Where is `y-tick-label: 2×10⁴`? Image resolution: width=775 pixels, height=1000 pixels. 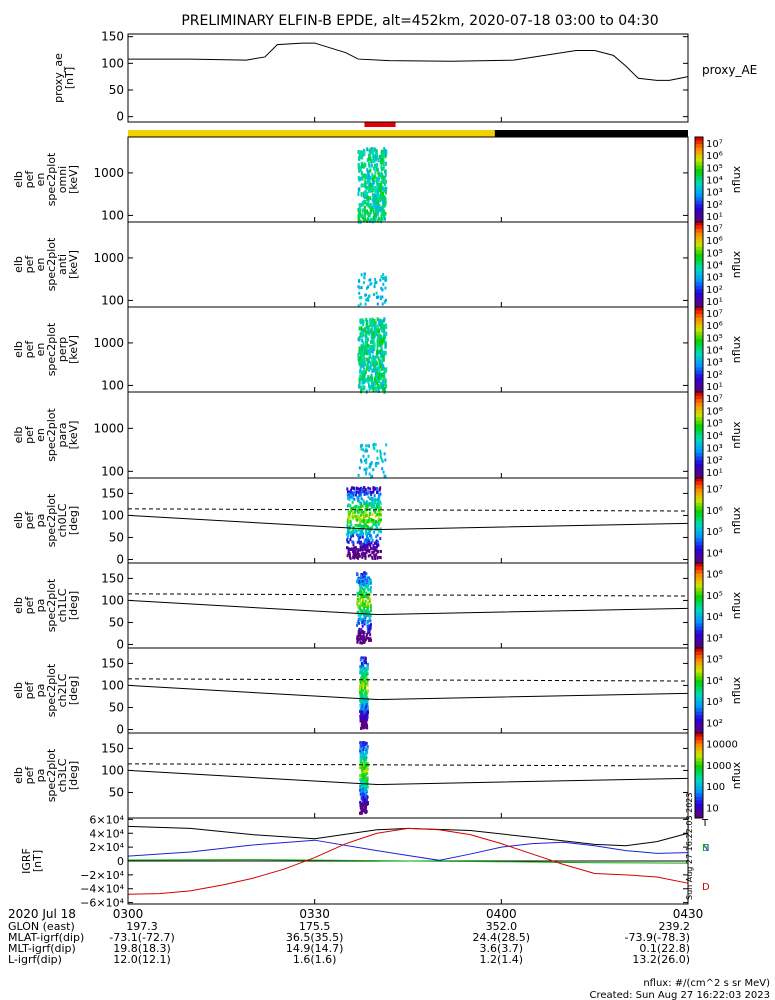 y-tick-label: 2×10⁴ is located at coordinates (106, 847).